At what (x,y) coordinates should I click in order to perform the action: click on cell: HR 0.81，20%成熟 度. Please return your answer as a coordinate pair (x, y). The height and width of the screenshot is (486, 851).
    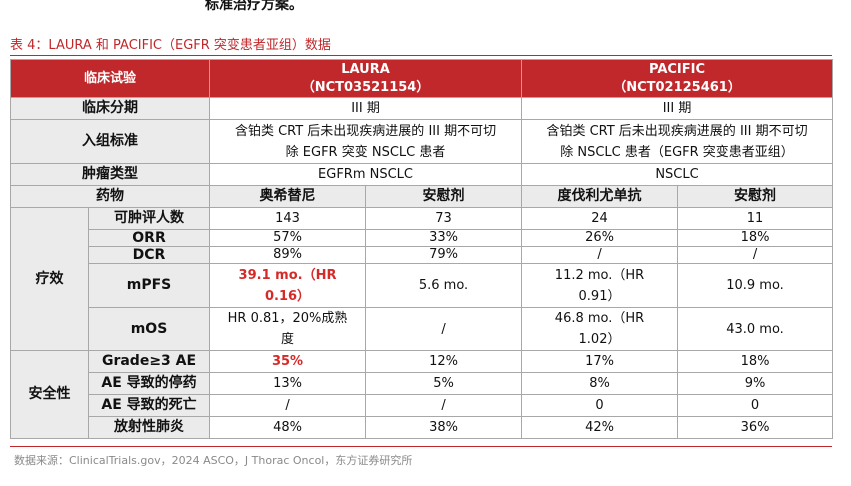
    Looking at the image, I should click on (288, 329).